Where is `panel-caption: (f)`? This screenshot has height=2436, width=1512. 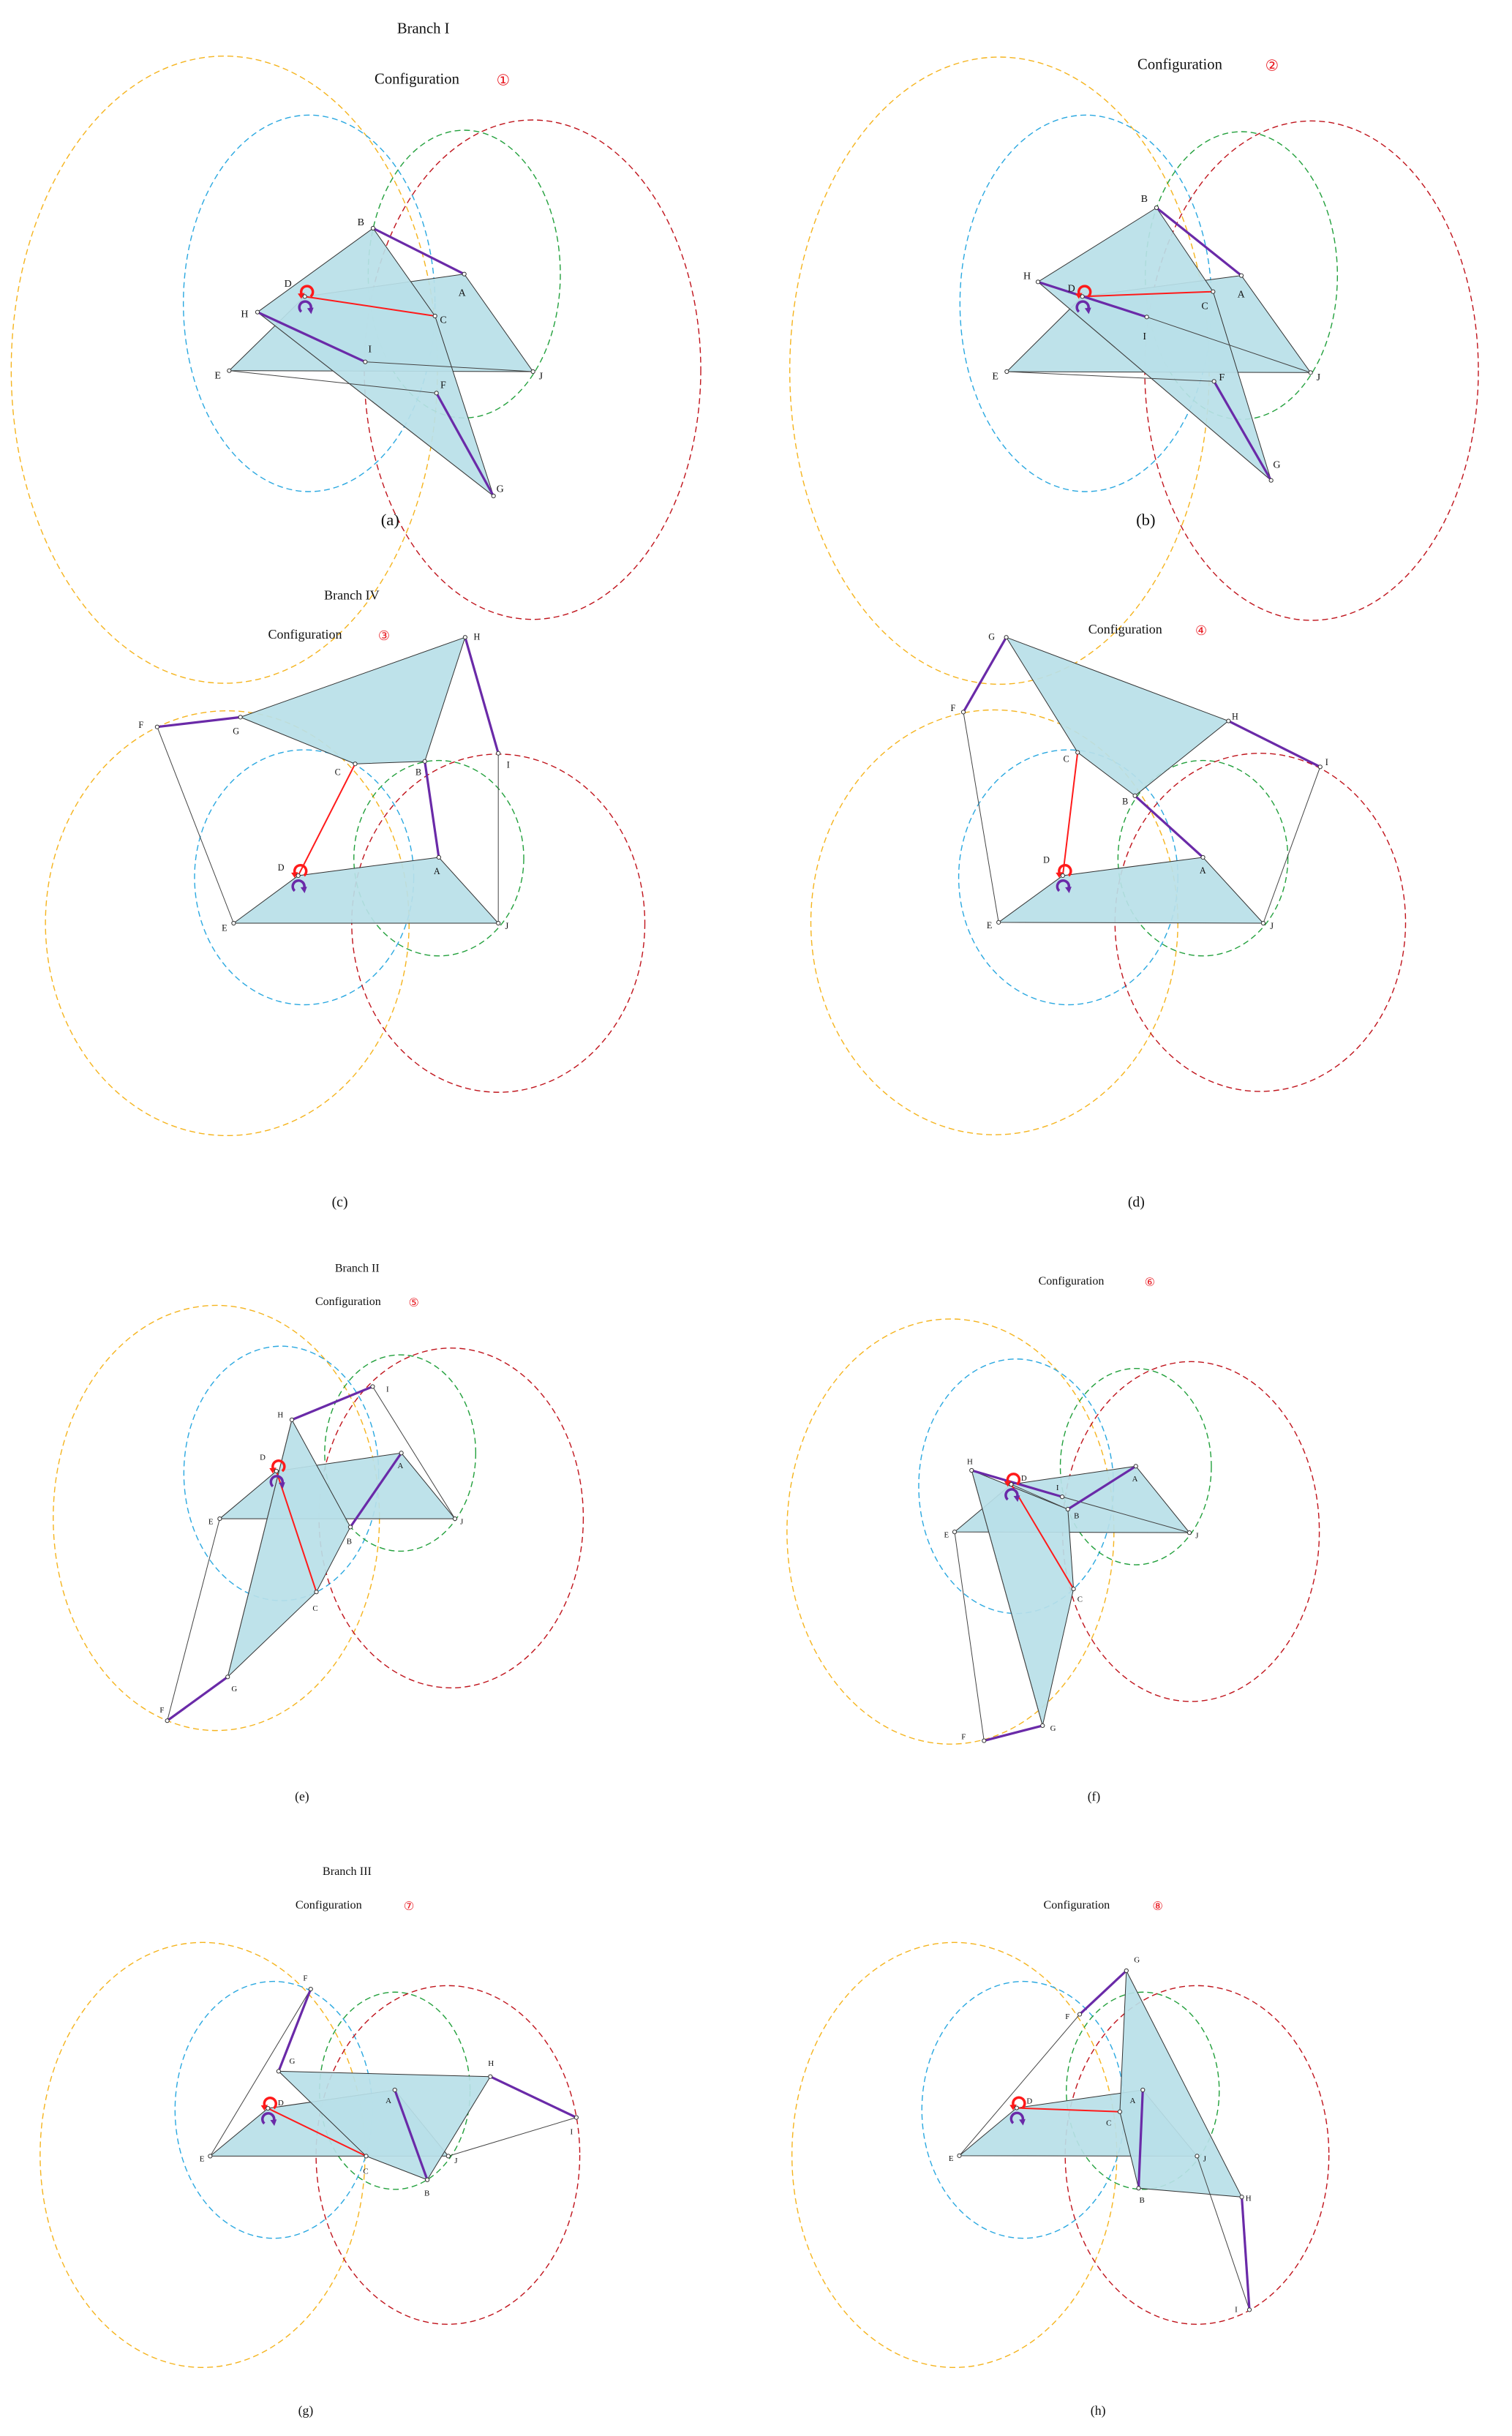 panel-caption: (f) is located at coordinates (1094, 1797).